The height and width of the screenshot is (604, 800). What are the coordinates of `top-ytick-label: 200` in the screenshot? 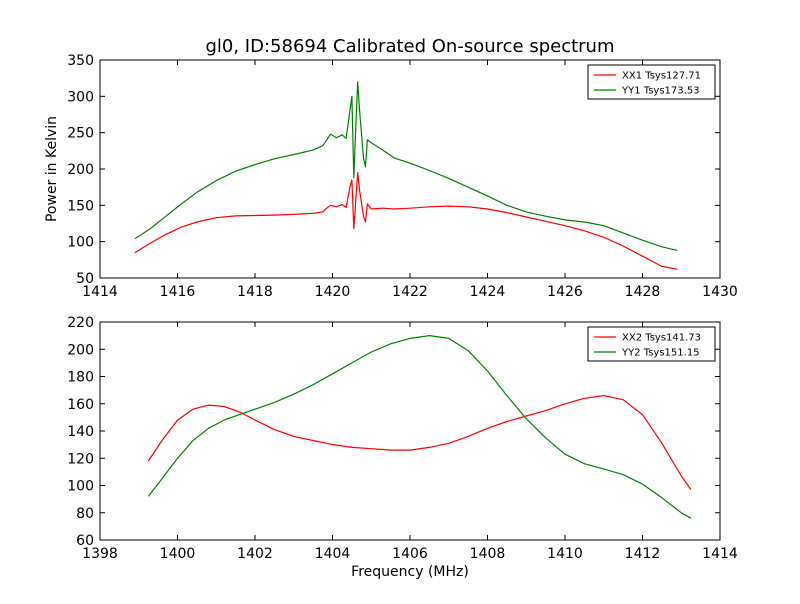 It's located at (80, 170).